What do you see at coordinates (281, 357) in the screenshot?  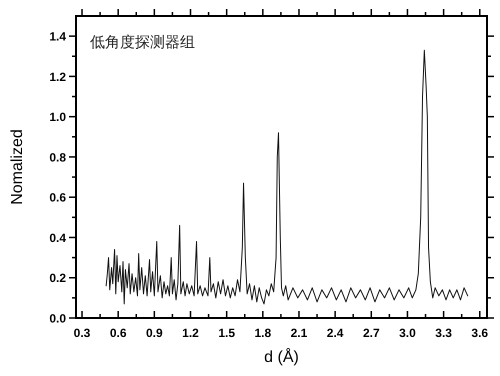 I see `x-axis-title: d (Å)` at bounding box center [281, 357].